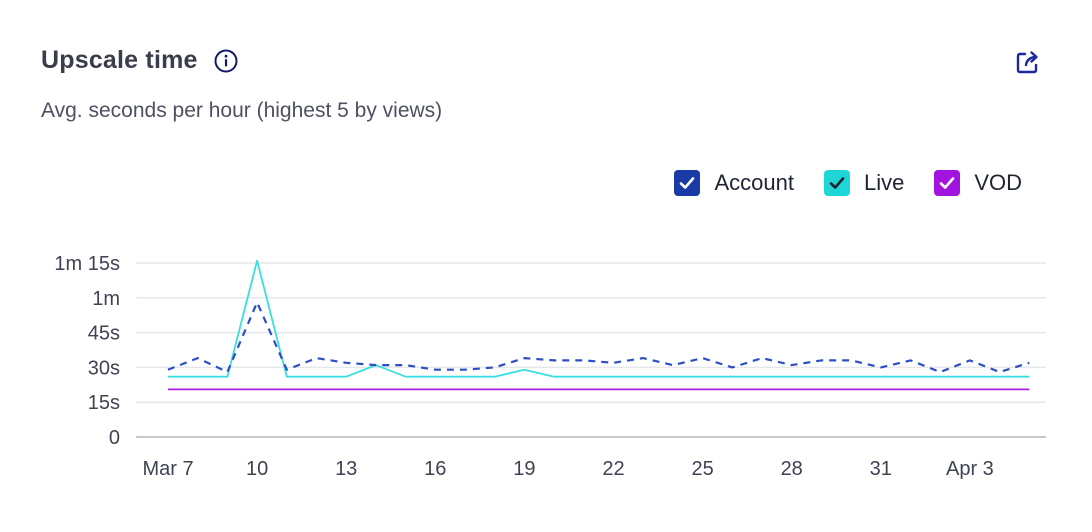 Image resolution: width=1092 pixels, height=532 pixels. Describe the element at coordinates (346, 469) in the screenshot. I see `x-tick-label: 13` at that location.